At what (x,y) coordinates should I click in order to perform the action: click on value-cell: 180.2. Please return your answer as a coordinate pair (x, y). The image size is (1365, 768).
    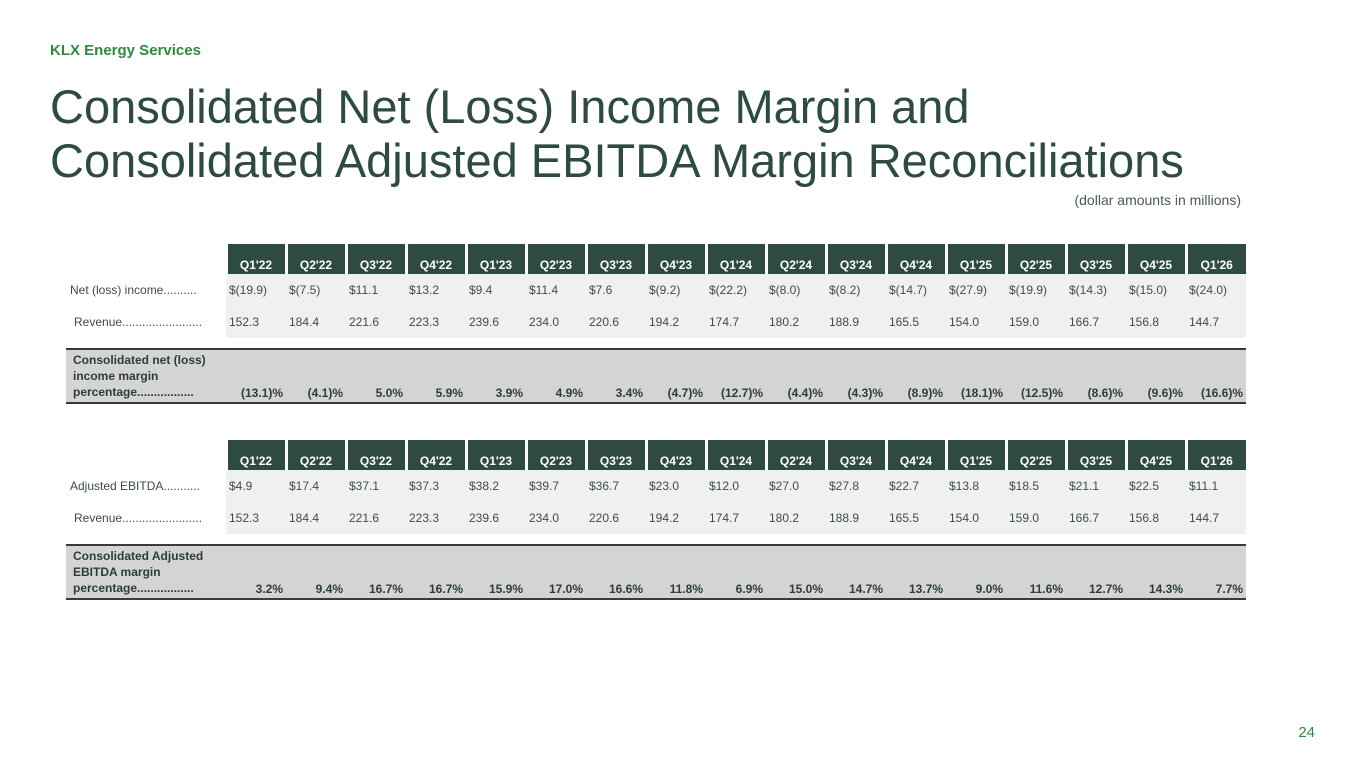
    Looking at the image, I should click on (796, 518).